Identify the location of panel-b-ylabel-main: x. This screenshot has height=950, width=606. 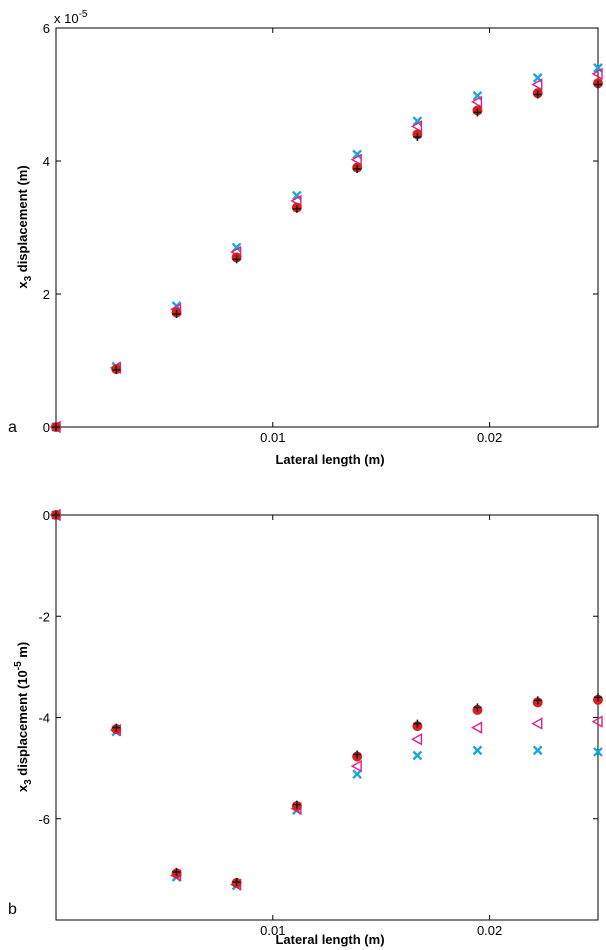
(22, 788).